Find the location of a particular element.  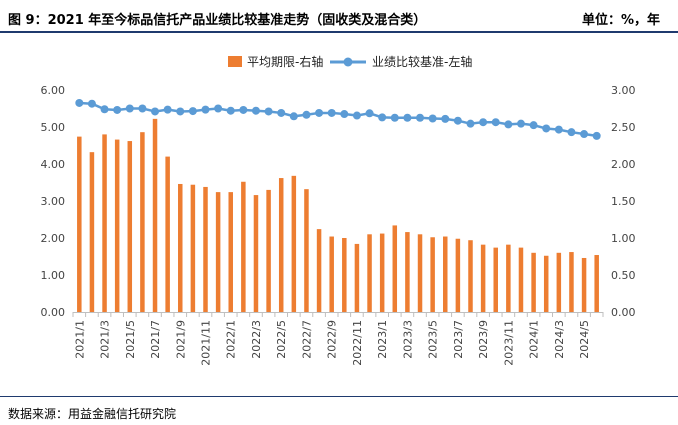

right-axis-tick-label: 1.50 is located at coordinates (623, 201).